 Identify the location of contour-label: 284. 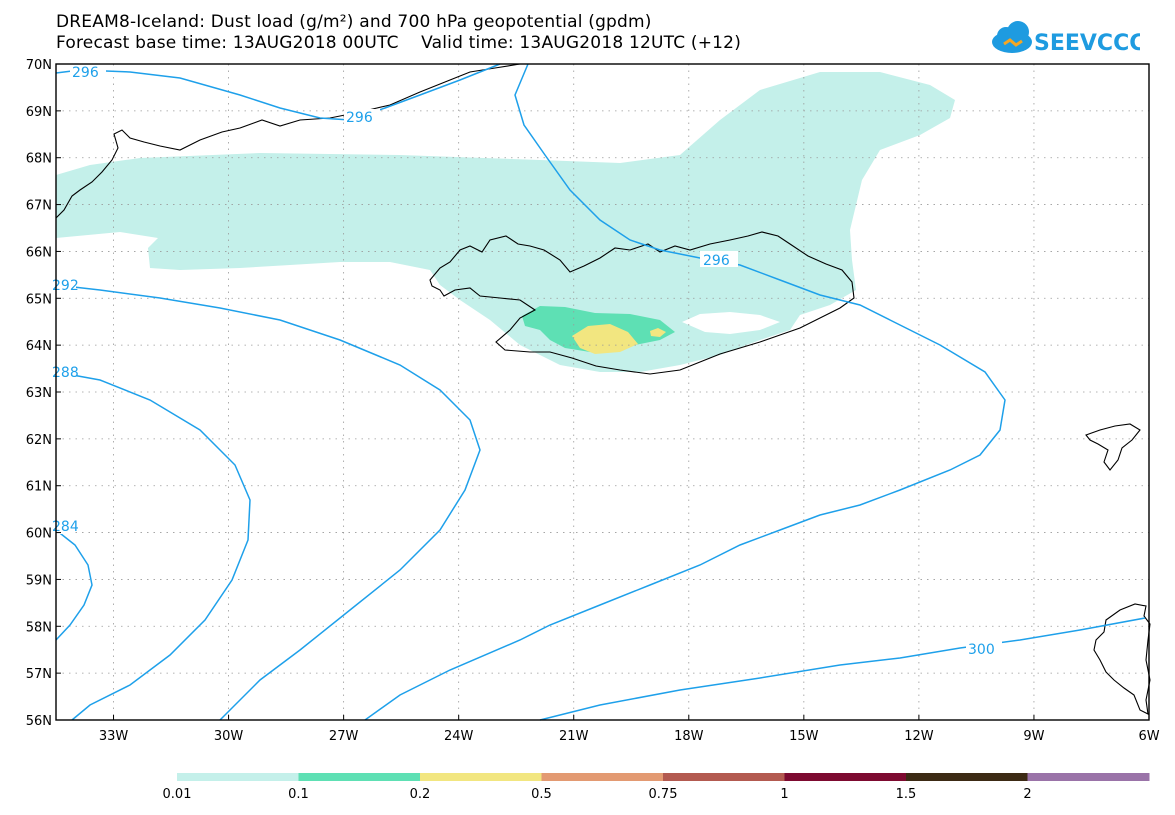
(65, 527).